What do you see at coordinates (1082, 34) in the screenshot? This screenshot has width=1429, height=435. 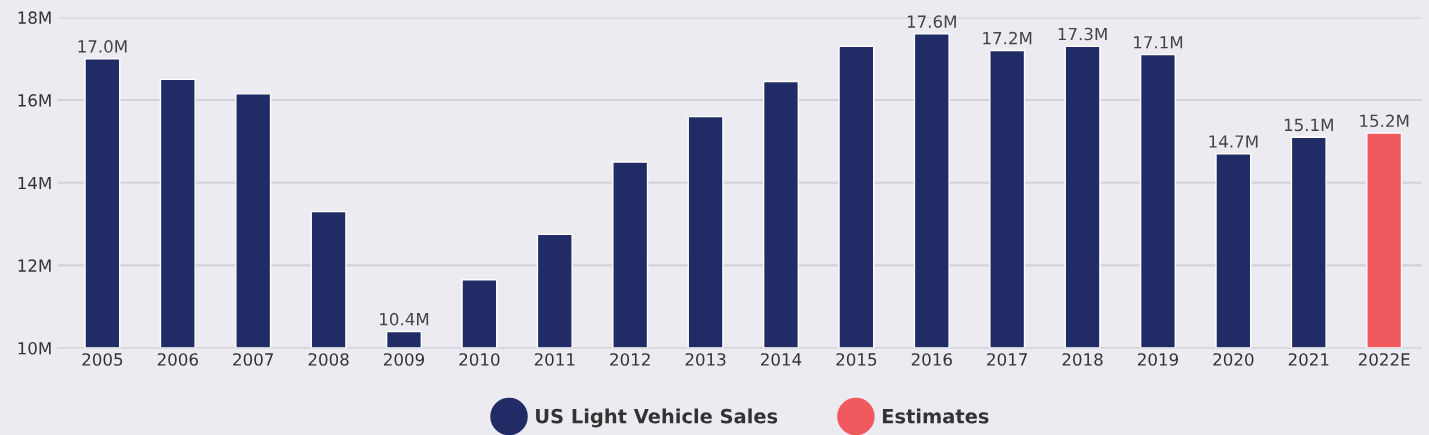 I see `data-label: 17.3M` at bounding box center [1082, 34].